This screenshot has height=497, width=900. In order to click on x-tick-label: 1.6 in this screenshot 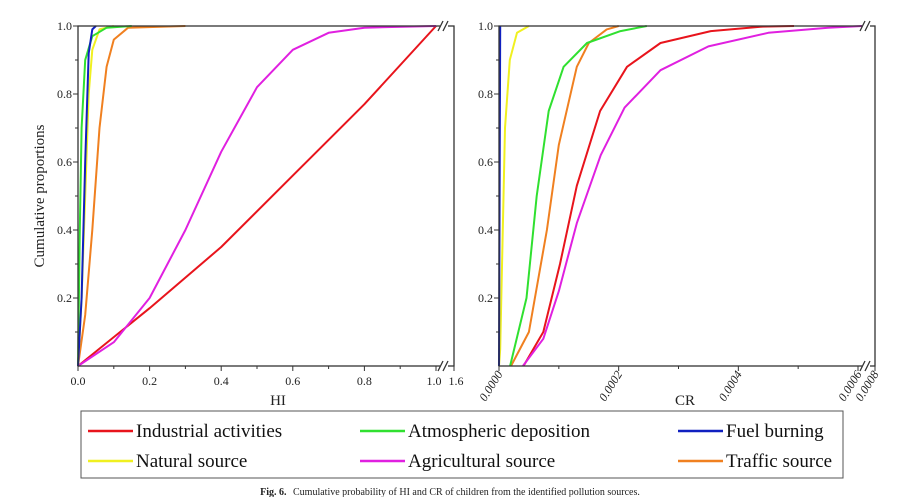, I will do `click(456, 381)`.